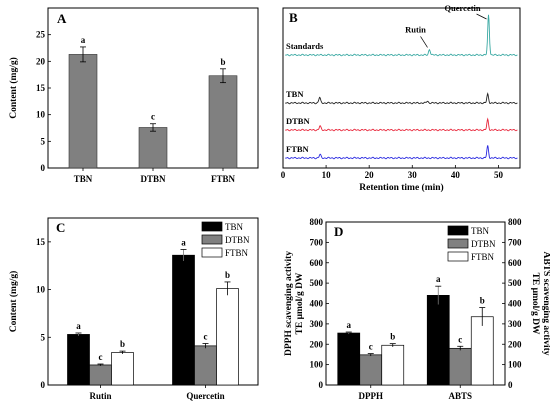  I want to click on panel-d-ytick-label: 800, so click(317, 222).